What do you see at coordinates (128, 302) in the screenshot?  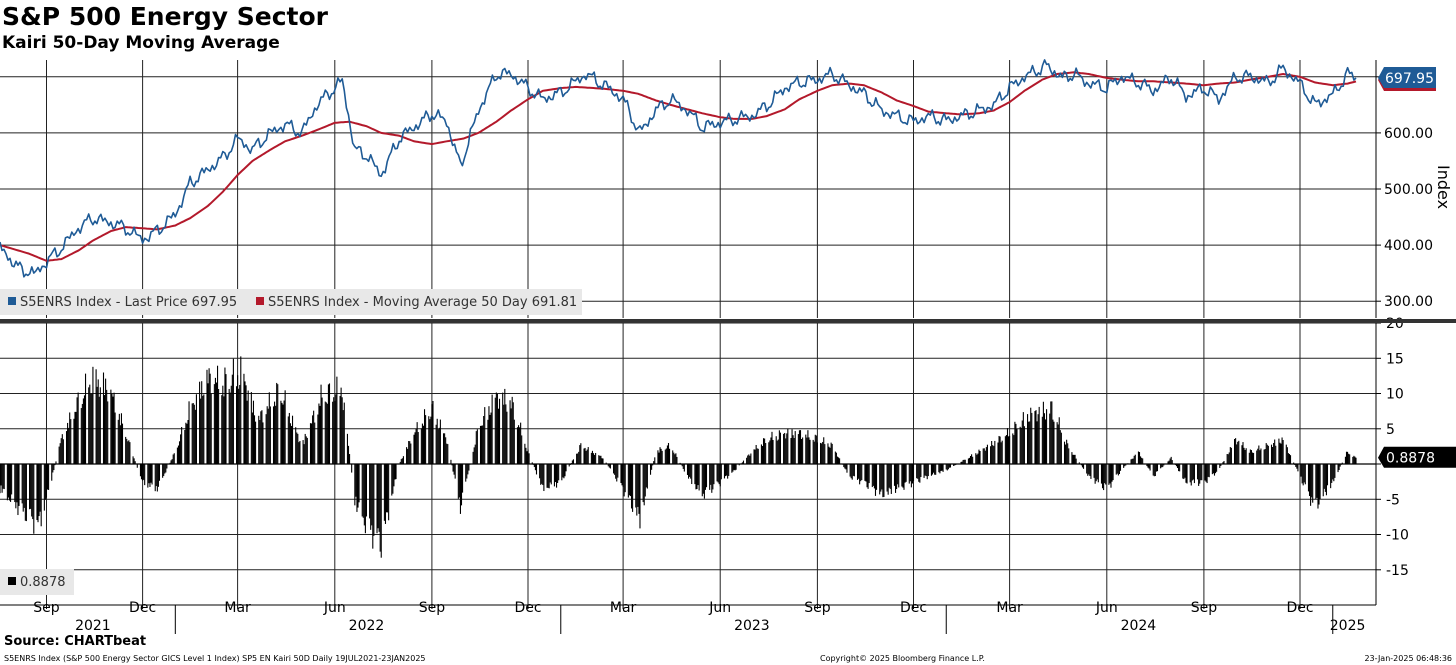 I see `legend-label: S5ENRS Index - Last Price 697.95` at bounding box center [128, 302].